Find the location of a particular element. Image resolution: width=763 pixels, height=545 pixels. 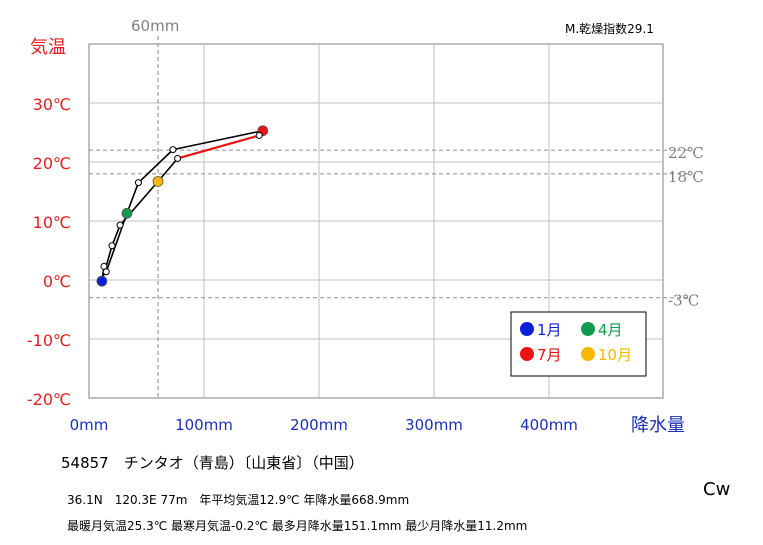

station-title: 54857 チンタオ（青島）〔山東省〕（中国） is located at coordinates (212, 463).